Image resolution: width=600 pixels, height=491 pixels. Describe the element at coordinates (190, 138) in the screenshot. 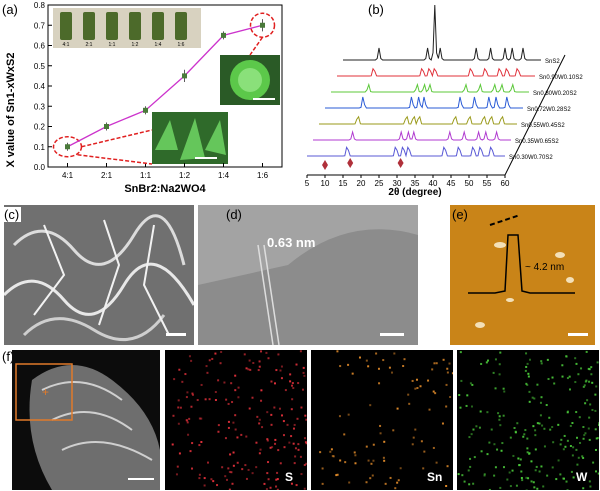

I see `sem-inset-flakes` at that location.